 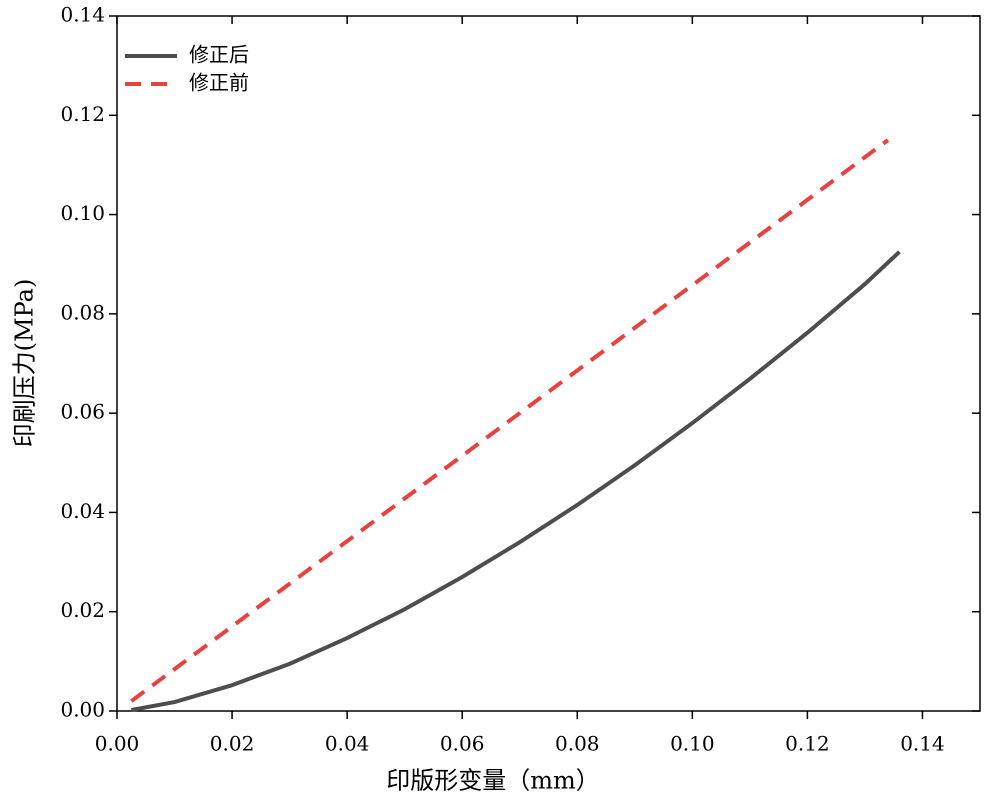 I want to click on x-tick-label: 0.02, so click(x=232, y=744).